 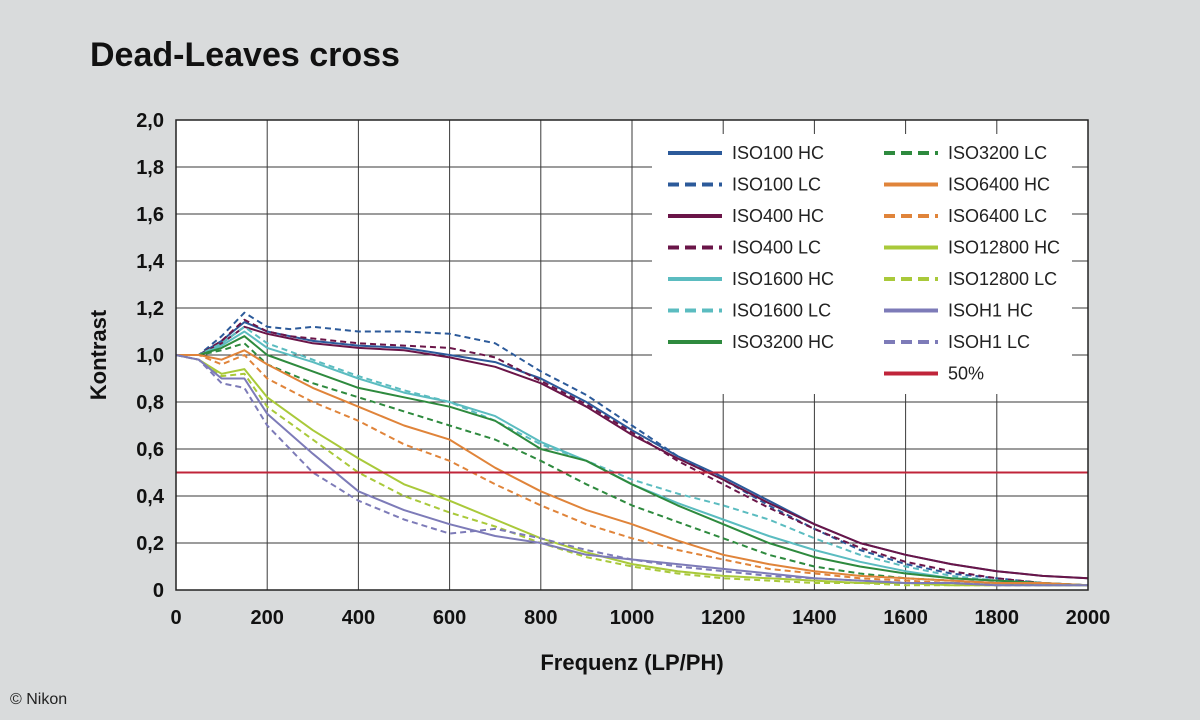 What do you see at coordinates (778, 216) in the screenshot?
I see `legend-label: ISO400 HC` at bounding box center [778, 216].